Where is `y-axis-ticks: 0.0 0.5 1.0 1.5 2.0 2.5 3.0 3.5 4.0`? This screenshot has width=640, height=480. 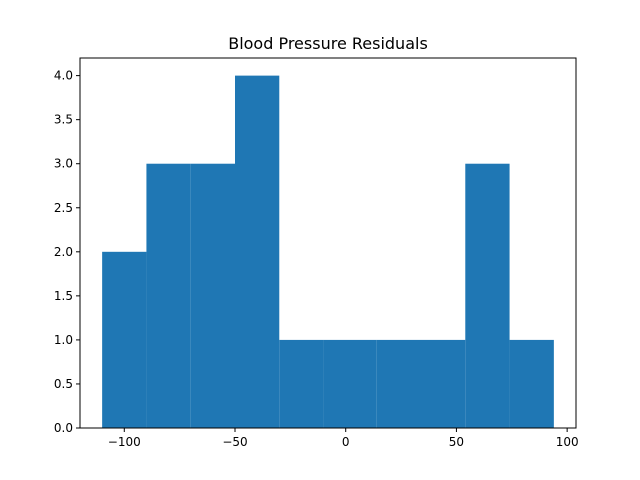 y-axis-ticks: 0.0 0.5 1.0 1.5 2.0 2.5 3.0 3.5 4.0 is located at coordinates (67, 252).